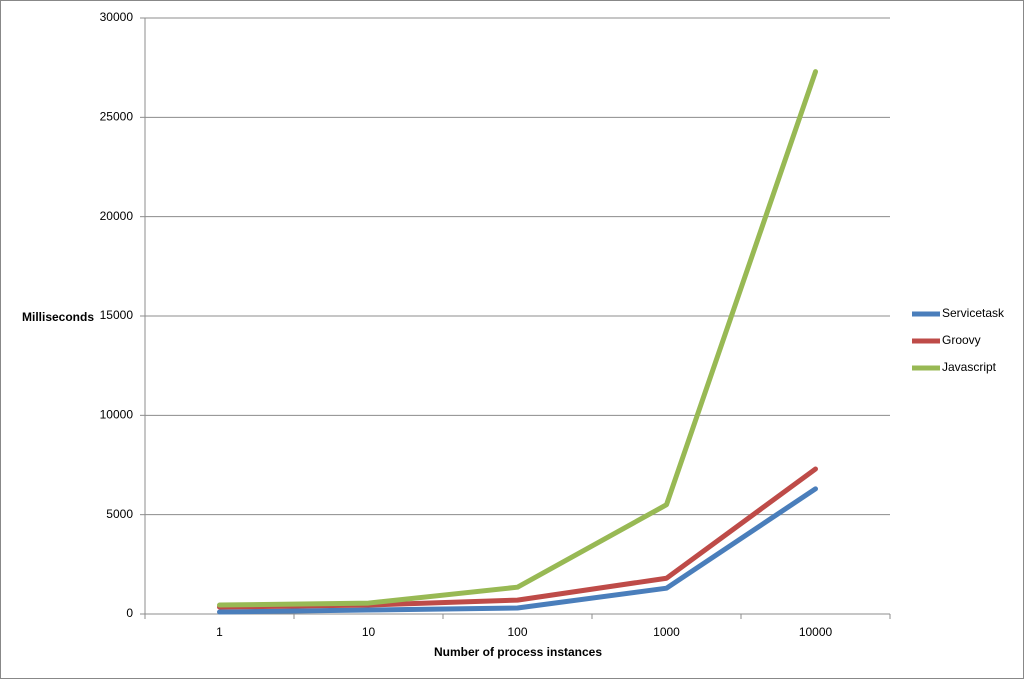  I want to click on y-tick-label: 20000, so click(117, 216).